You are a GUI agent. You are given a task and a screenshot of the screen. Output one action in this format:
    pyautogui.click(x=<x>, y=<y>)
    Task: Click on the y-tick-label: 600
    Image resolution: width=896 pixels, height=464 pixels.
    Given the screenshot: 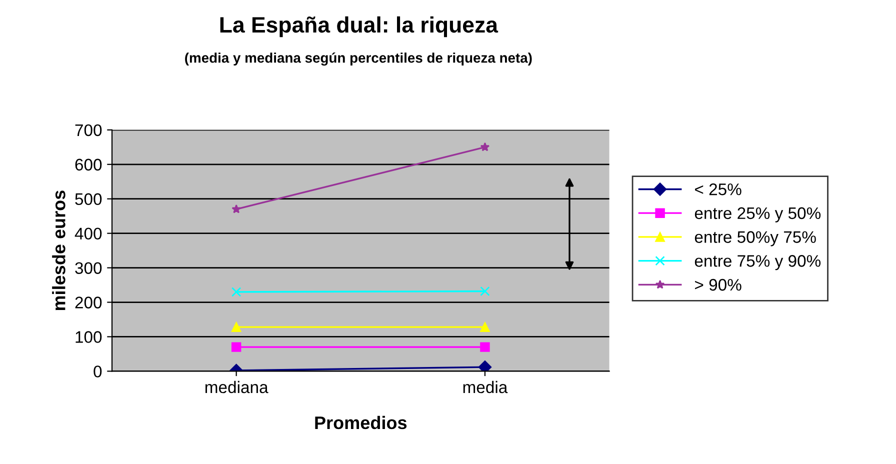 What is the action you would take?
    pyautogui.click(x=88, y=164)
    